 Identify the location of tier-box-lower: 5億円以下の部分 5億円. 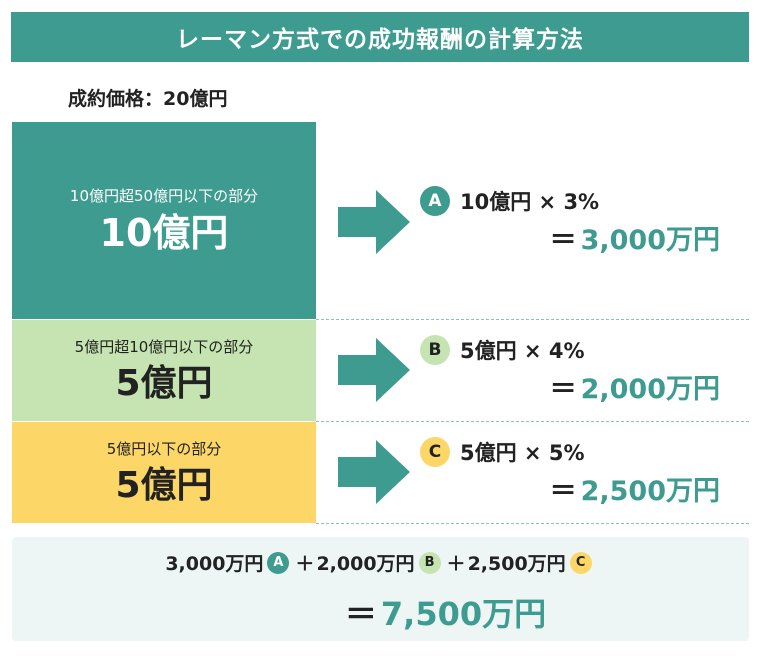
(164, 472).